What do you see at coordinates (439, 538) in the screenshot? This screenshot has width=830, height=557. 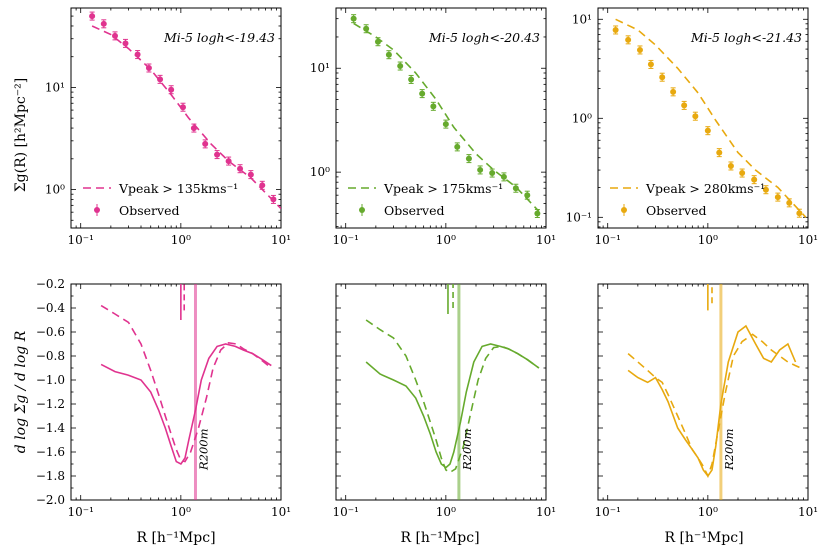 I see `xlabel-middle: R [h⁻¹Mpc]` at bounding box center [439, 538].